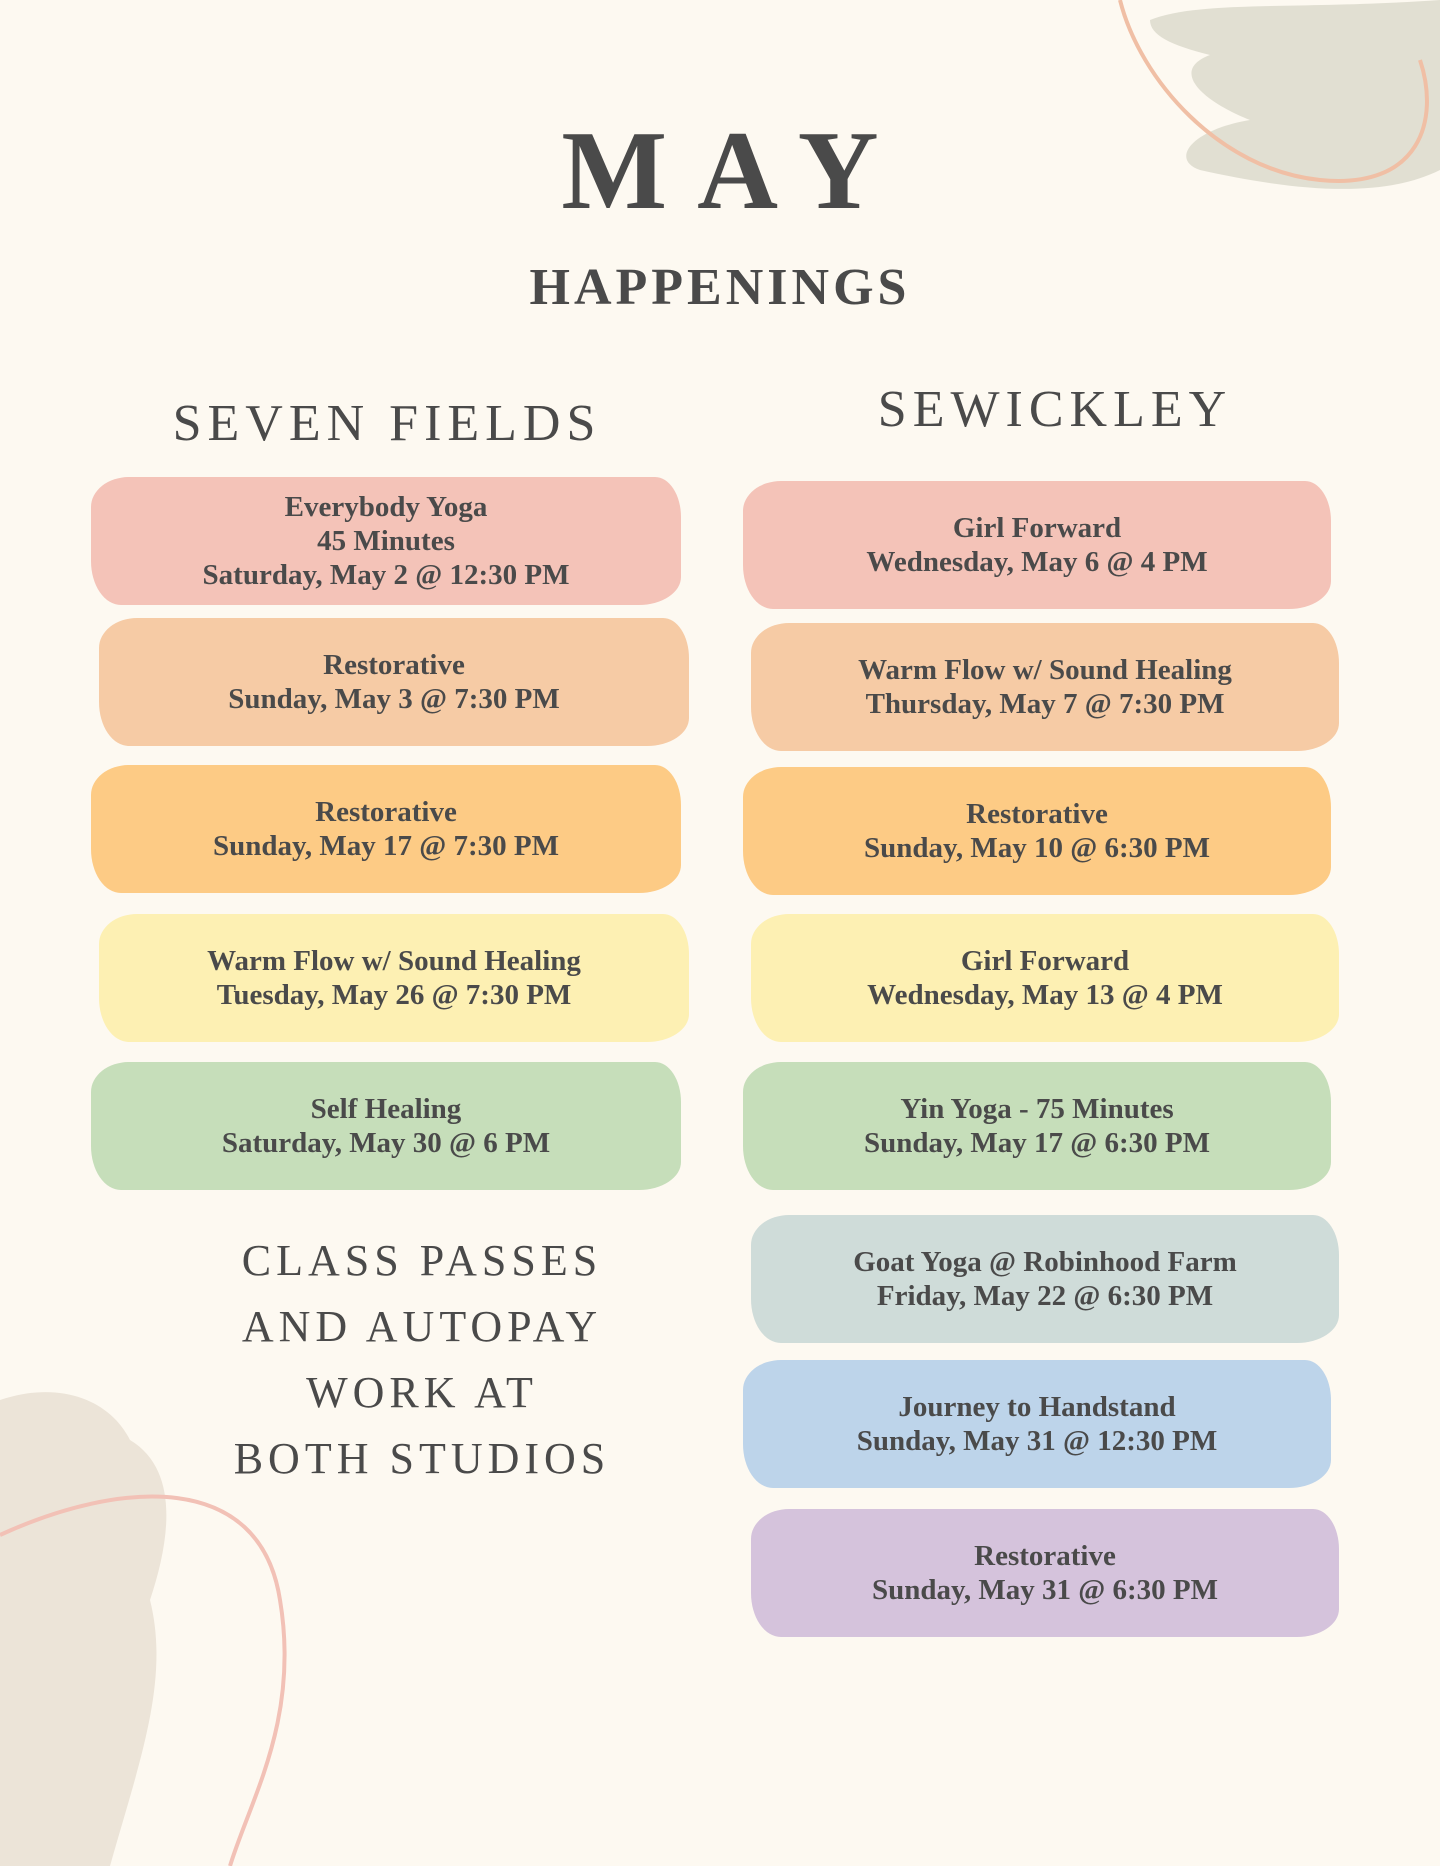  Describe the element at coordinates (394, 682) in the screenshot. I see `event-card: Restorative Sunday, May 3 @ 7:30 PM` at that location.